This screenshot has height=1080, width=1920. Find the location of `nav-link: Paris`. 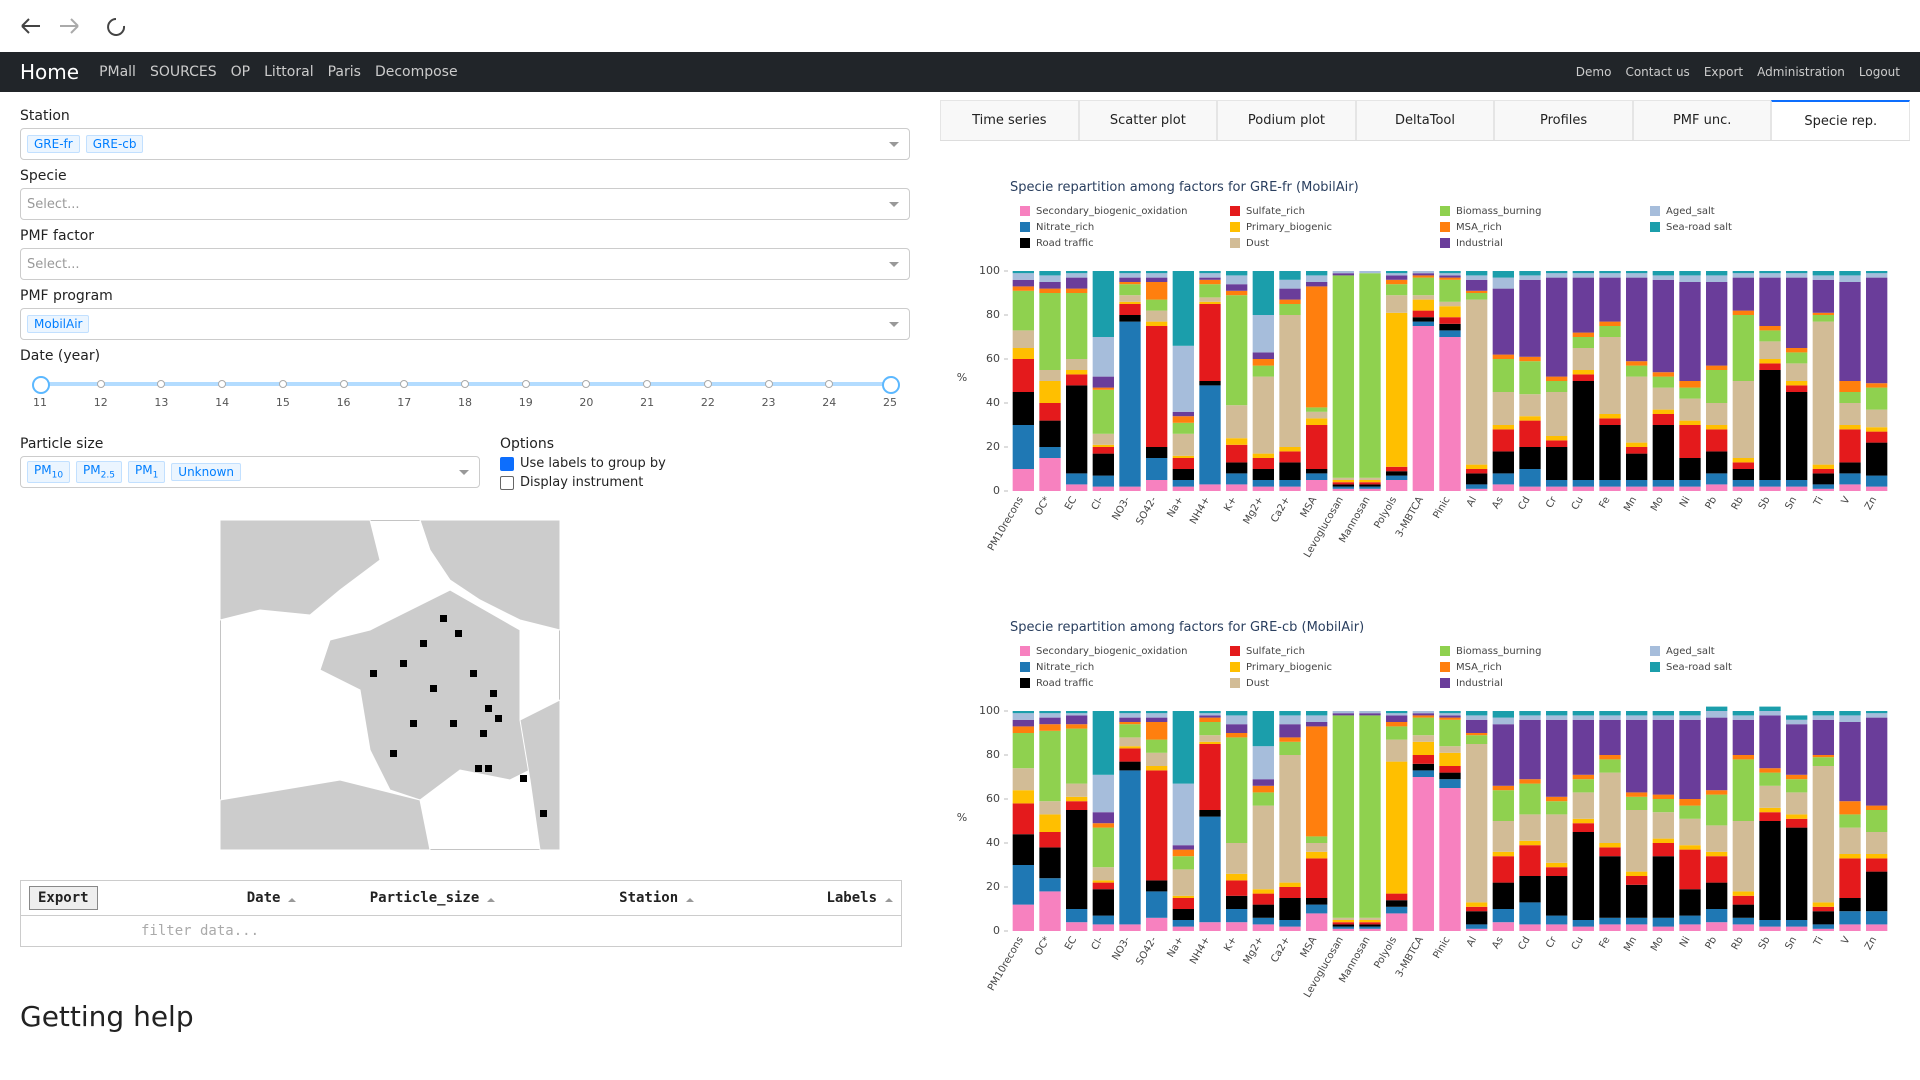

nav-link: Paris is located at coordinates (344, 72).